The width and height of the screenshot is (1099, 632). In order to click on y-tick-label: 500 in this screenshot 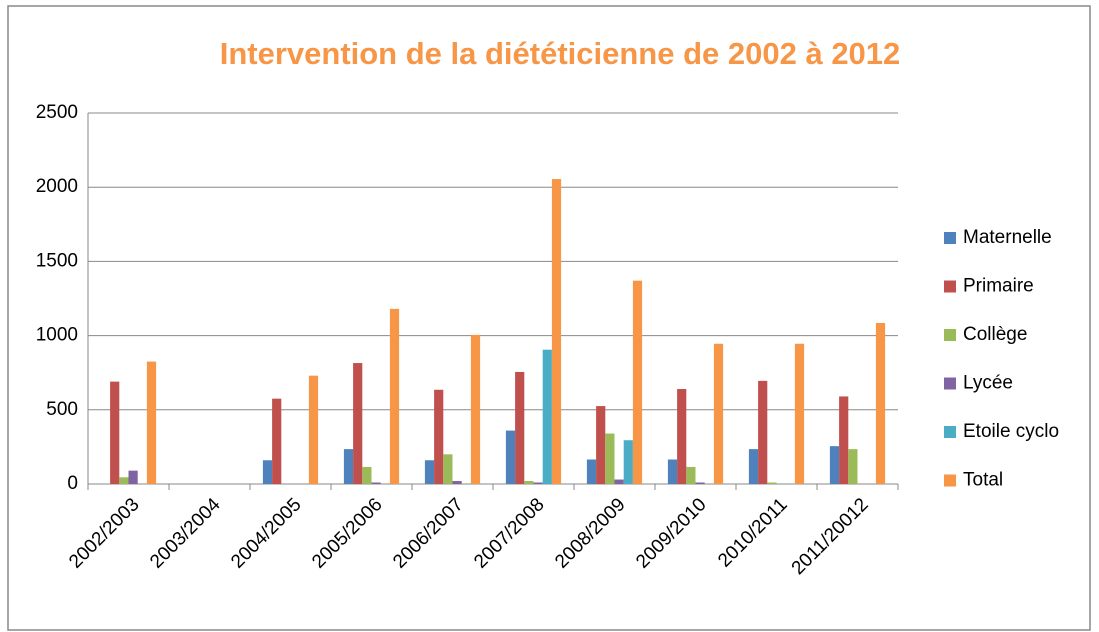, I will do `click(62, 409)`.